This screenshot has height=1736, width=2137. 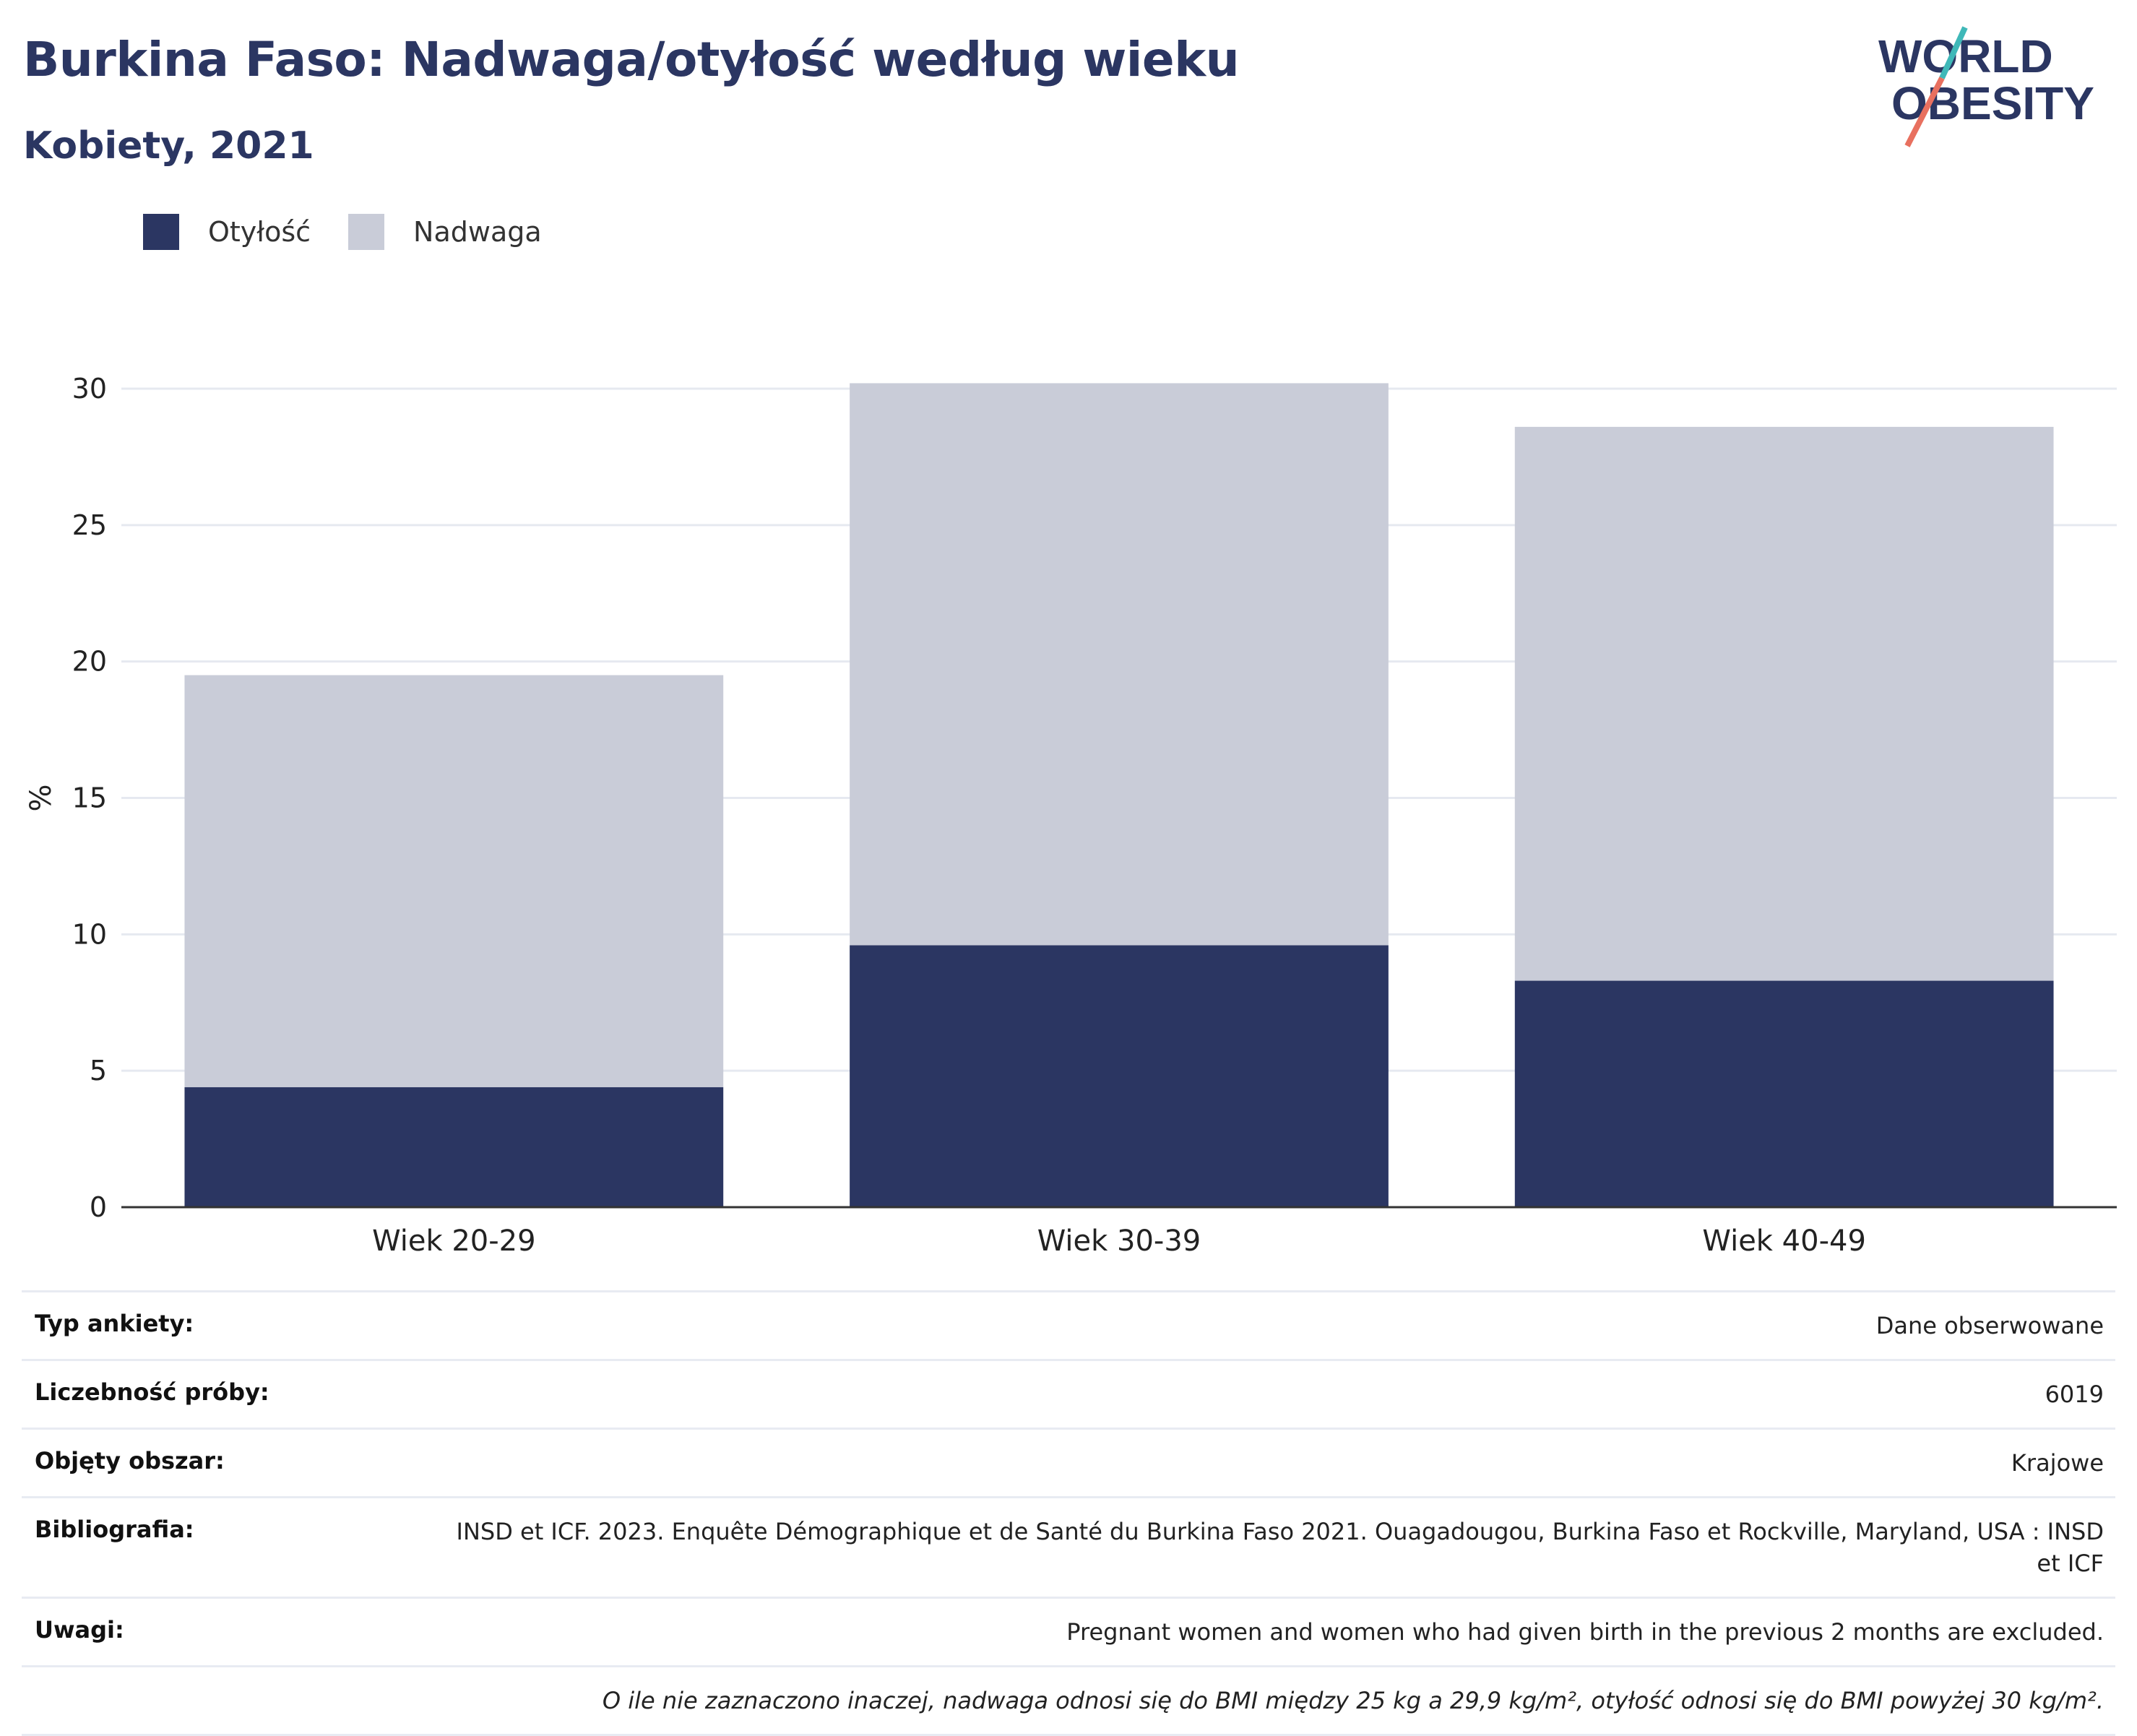 What do you see at coordinates (130, 1460) in the screenshot?
I see `info-key: Objęty obszar:` at bounding box center [130, 1460].